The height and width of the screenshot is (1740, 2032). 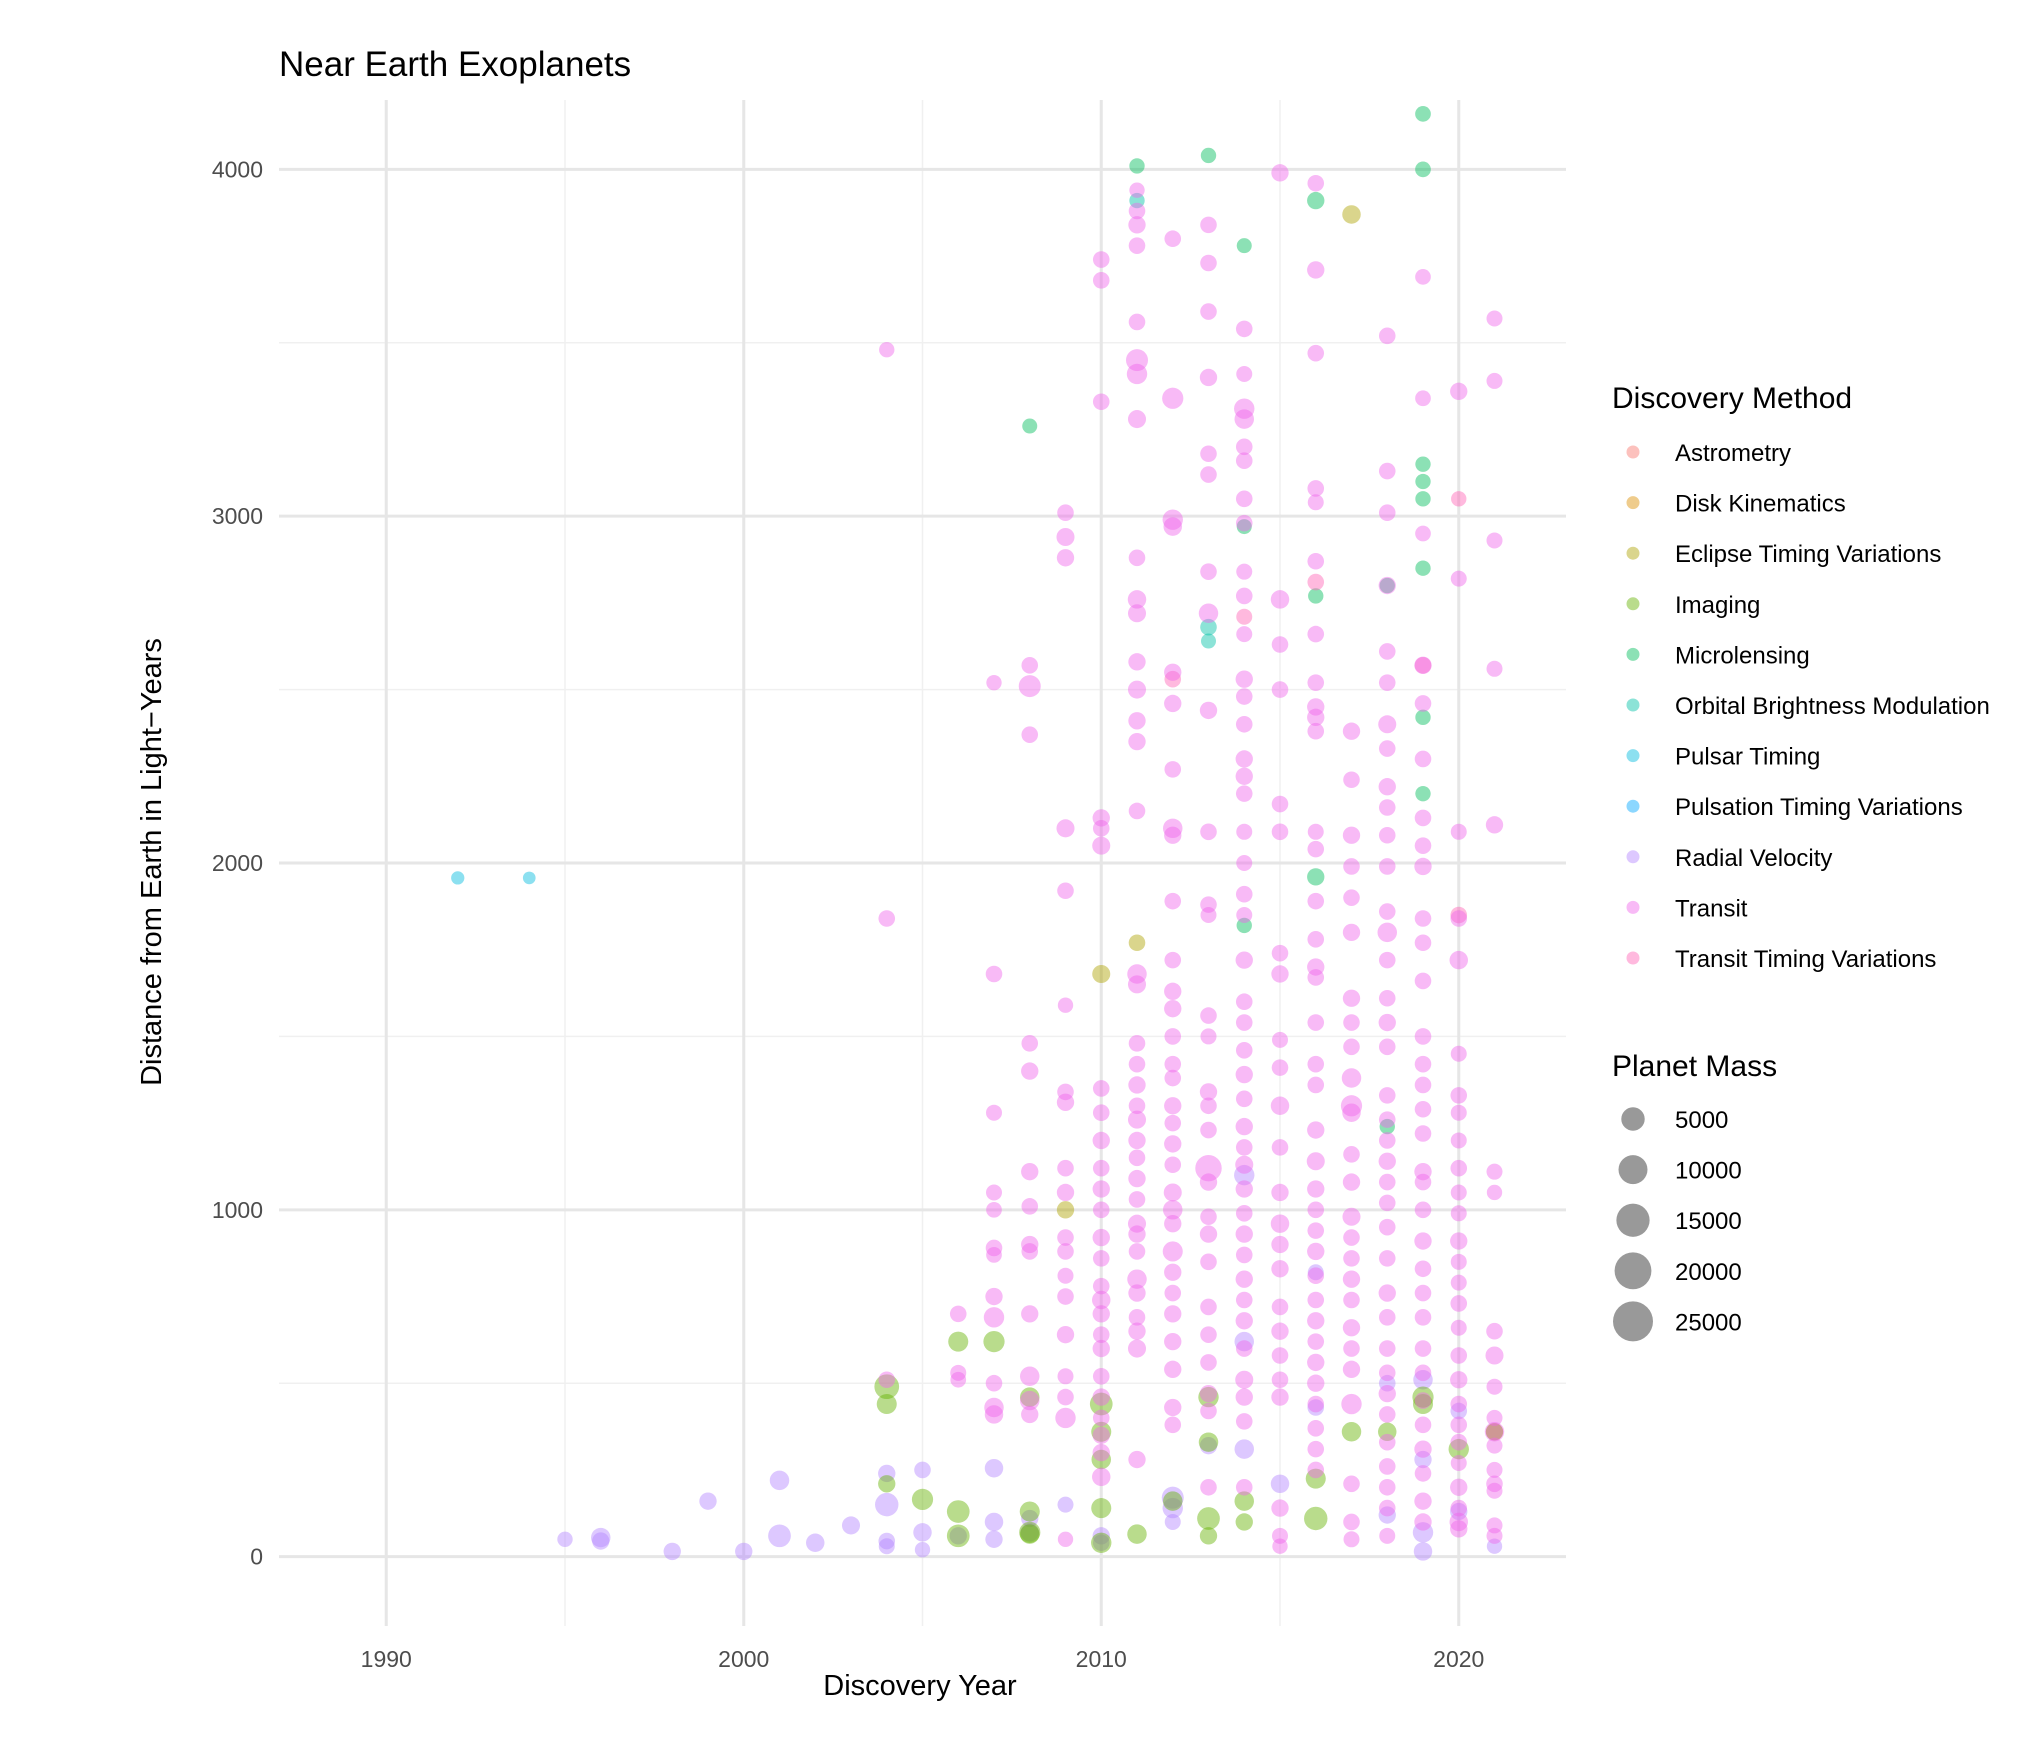 I want to click on size-legend-key, so click(x=1633, y=1170).